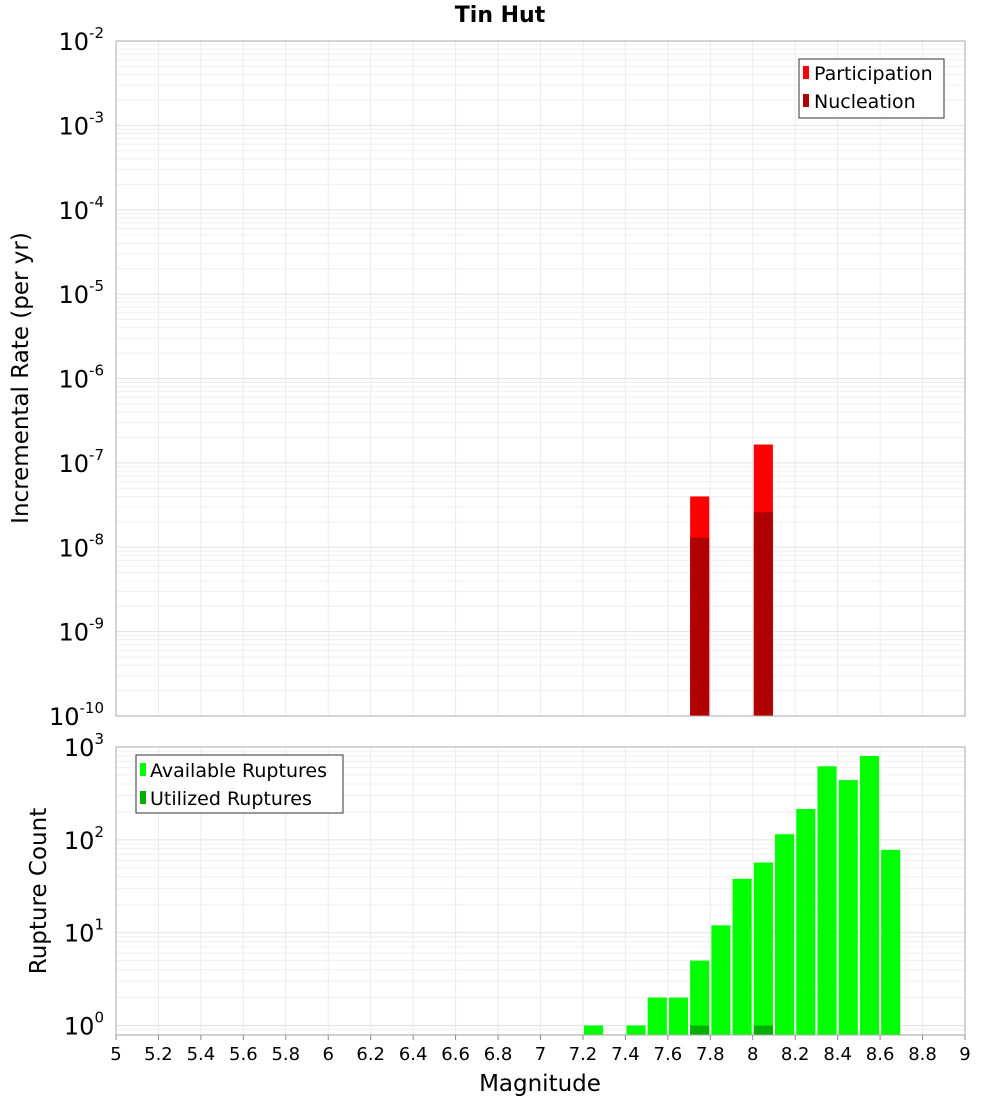 This screenshot has height=1104, width=1000. I want to click on bottom-y-ticks: 10³ 10² 10¹ 10⁰, so click(84, 885).